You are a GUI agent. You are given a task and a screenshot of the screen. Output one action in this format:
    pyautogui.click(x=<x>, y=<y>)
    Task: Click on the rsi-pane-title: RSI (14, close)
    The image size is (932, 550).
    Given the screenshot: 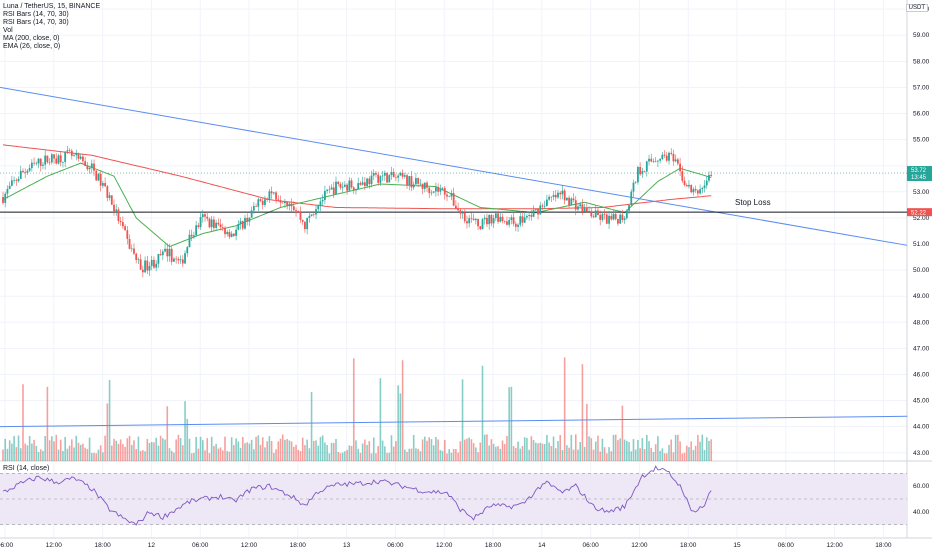 What is the action you would take?
    pyautogui.click(x=26, y=468)
    